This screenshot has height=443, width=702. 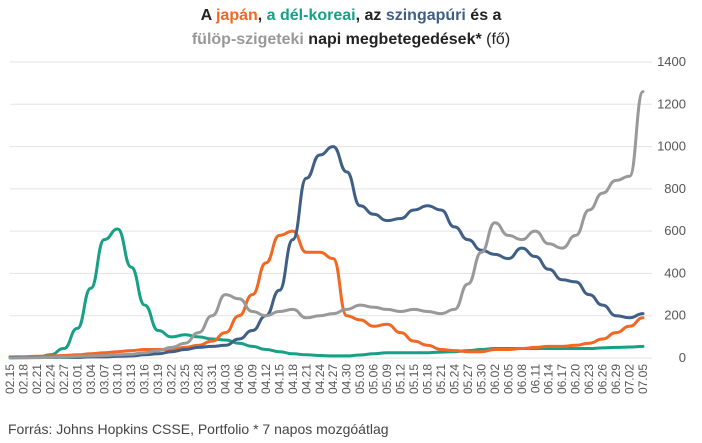 What do you see at coordinates (468, 379) in the screenshot?
I see `x-tick-label: 05.27` at bounding box center [468, 379].